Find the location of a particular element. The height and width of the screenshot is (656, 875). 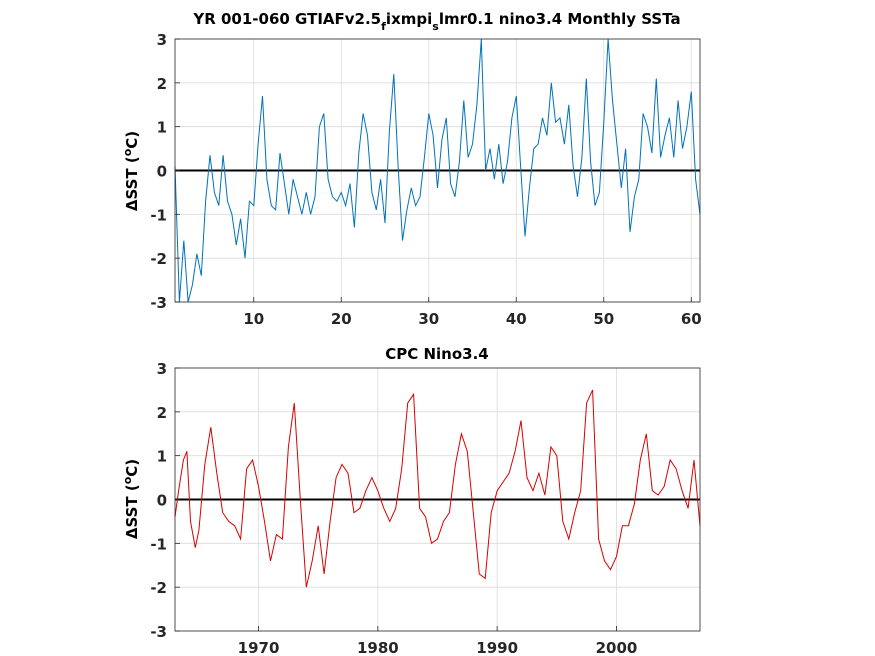

x-tick-label: 40 is located at coordinates (516, 319).